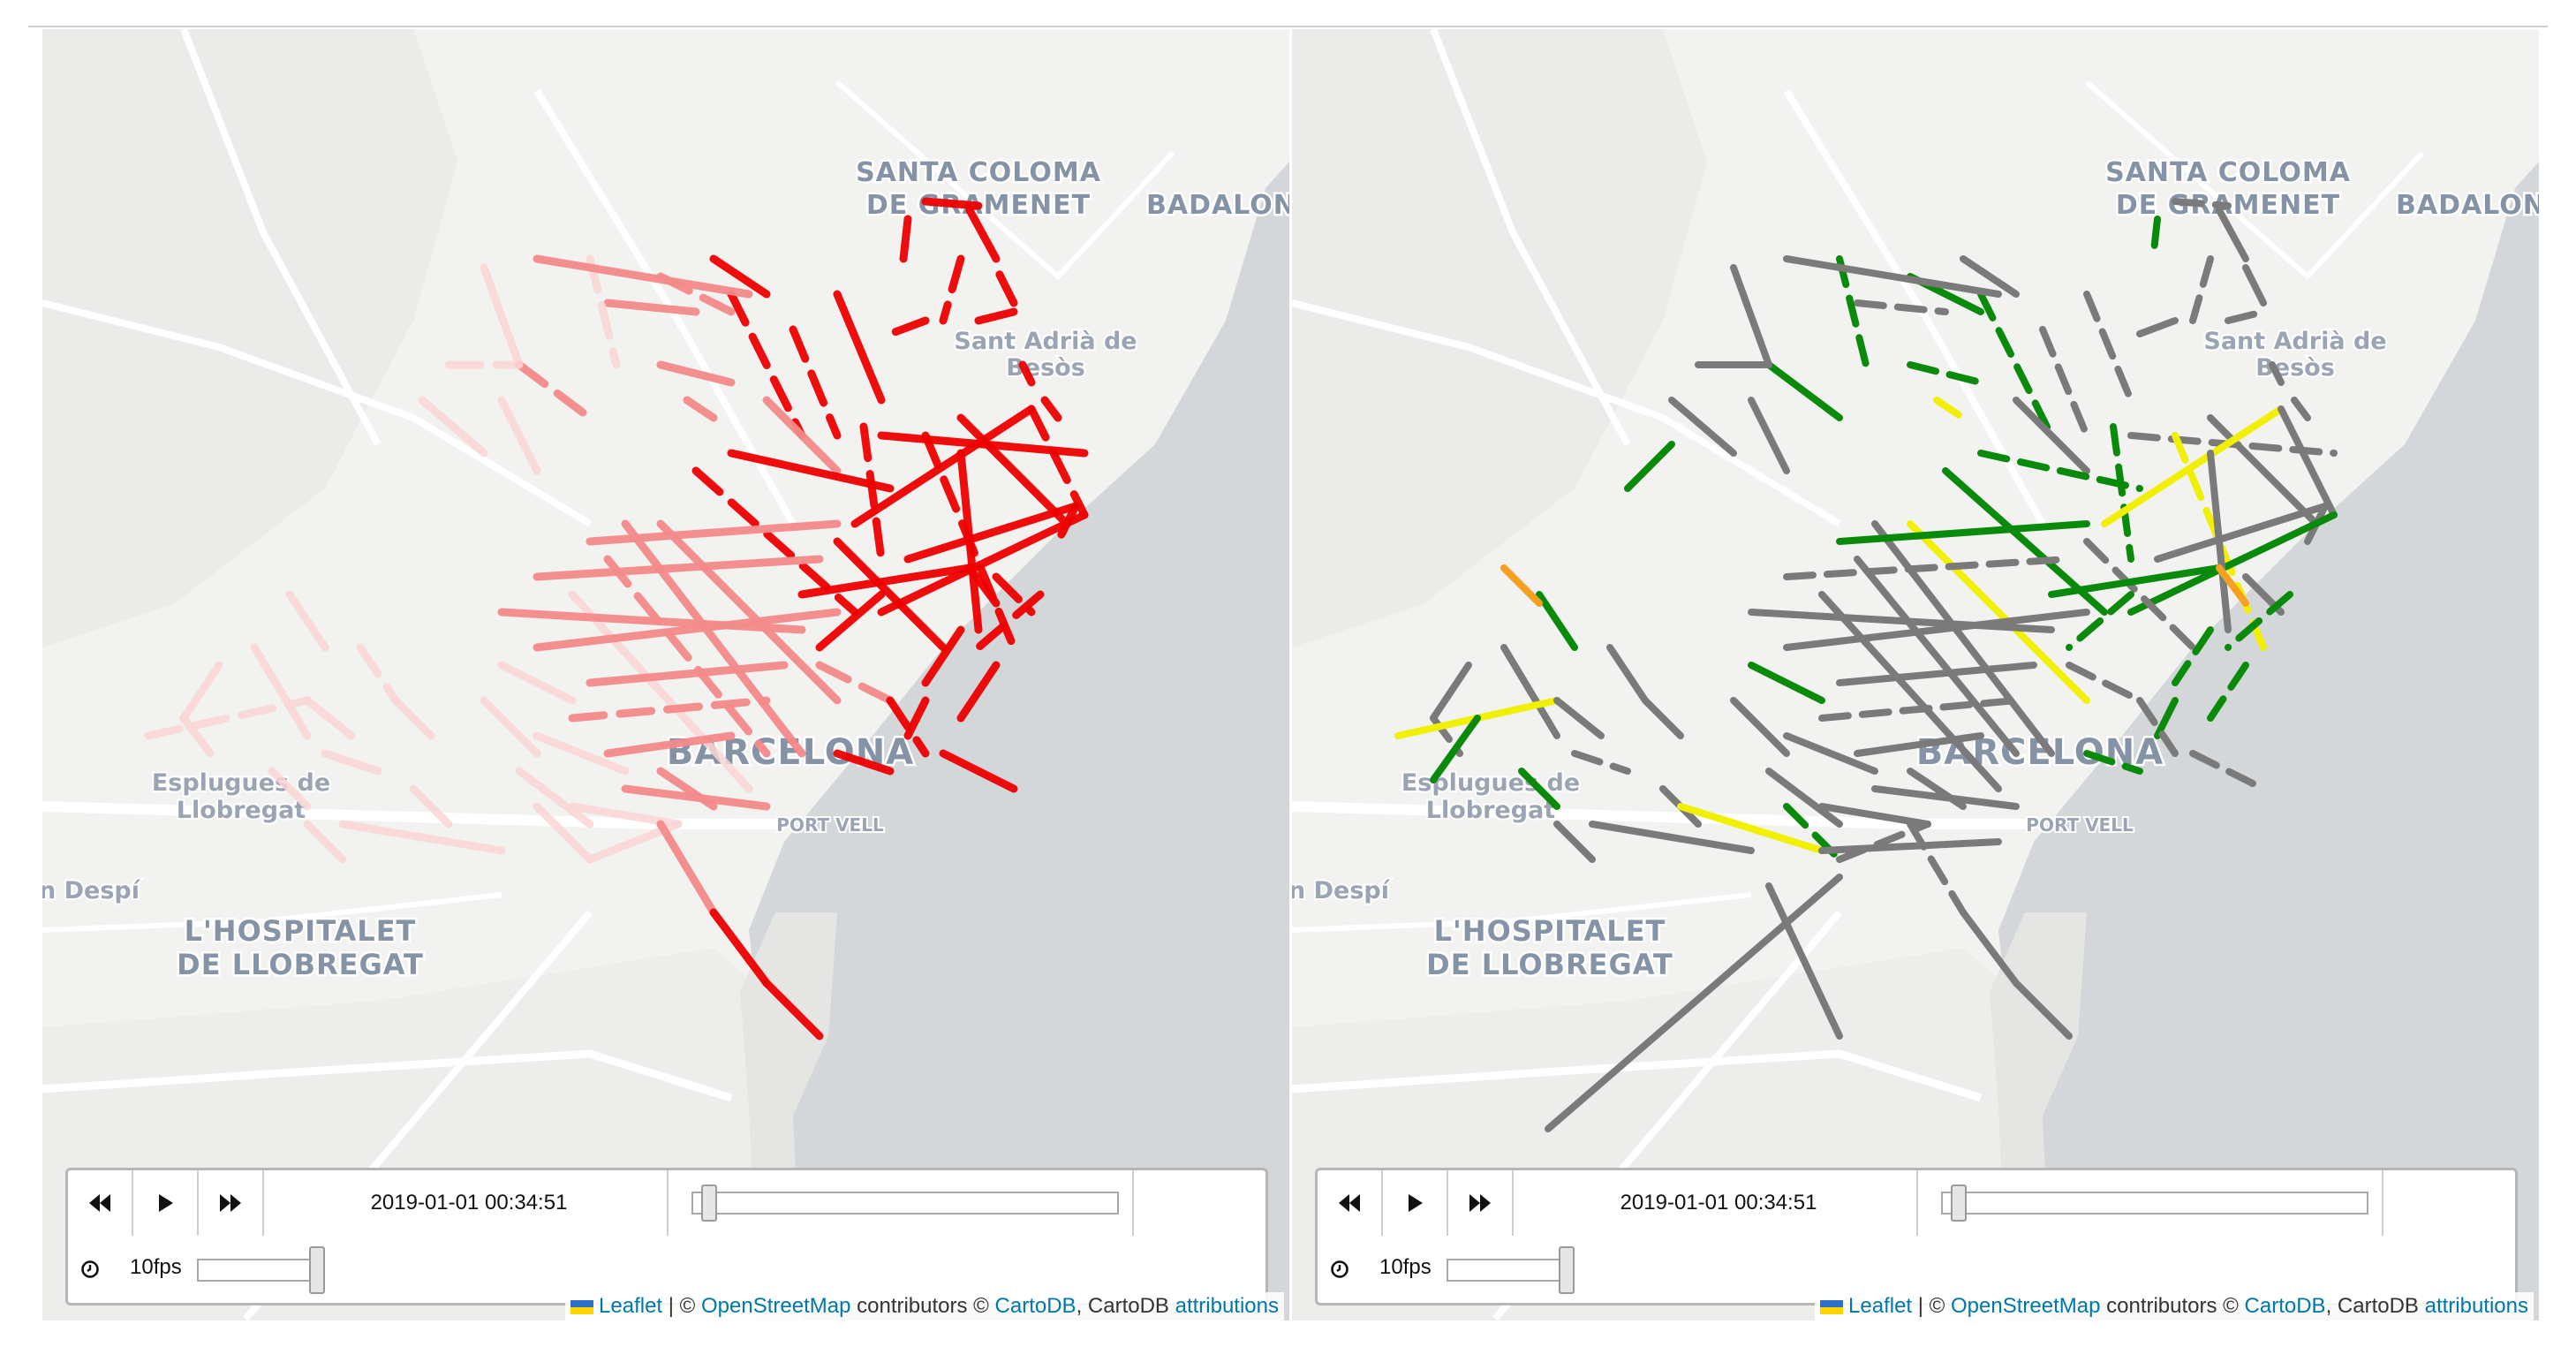  I want to click on label-santa-coloma: SANTA COLOMA, so click(978, 172).